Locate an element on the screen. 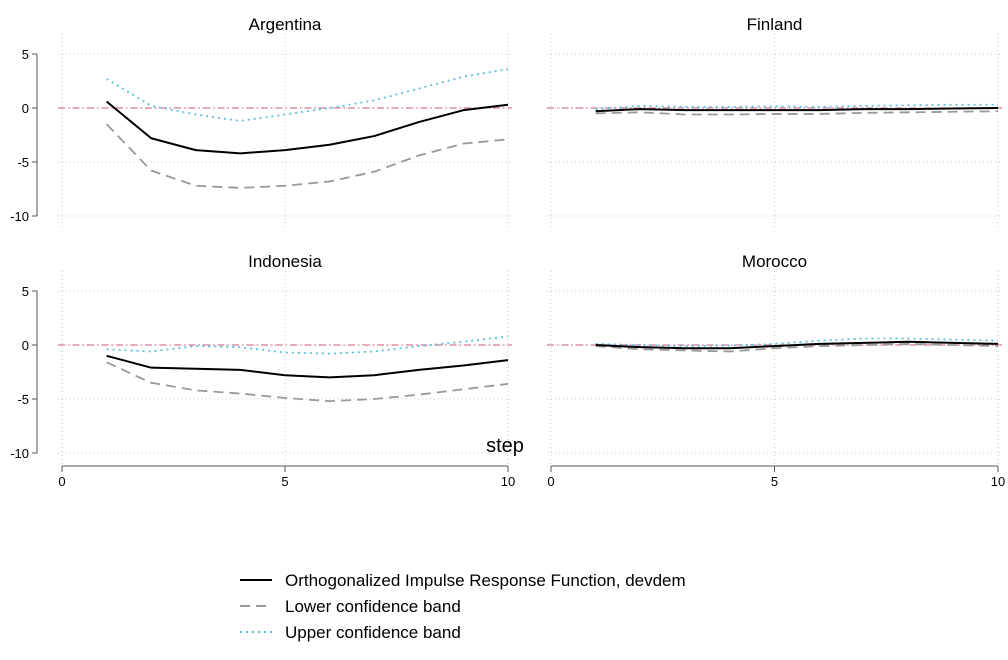  panel-title: Morocco is located at coordinates (774, 261).